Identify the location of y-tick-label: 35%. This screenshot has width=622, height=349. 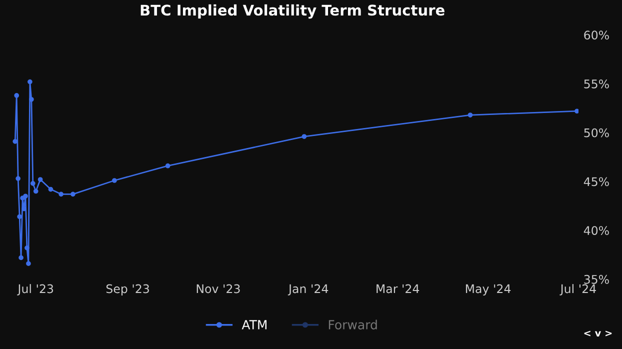
(596, 279).